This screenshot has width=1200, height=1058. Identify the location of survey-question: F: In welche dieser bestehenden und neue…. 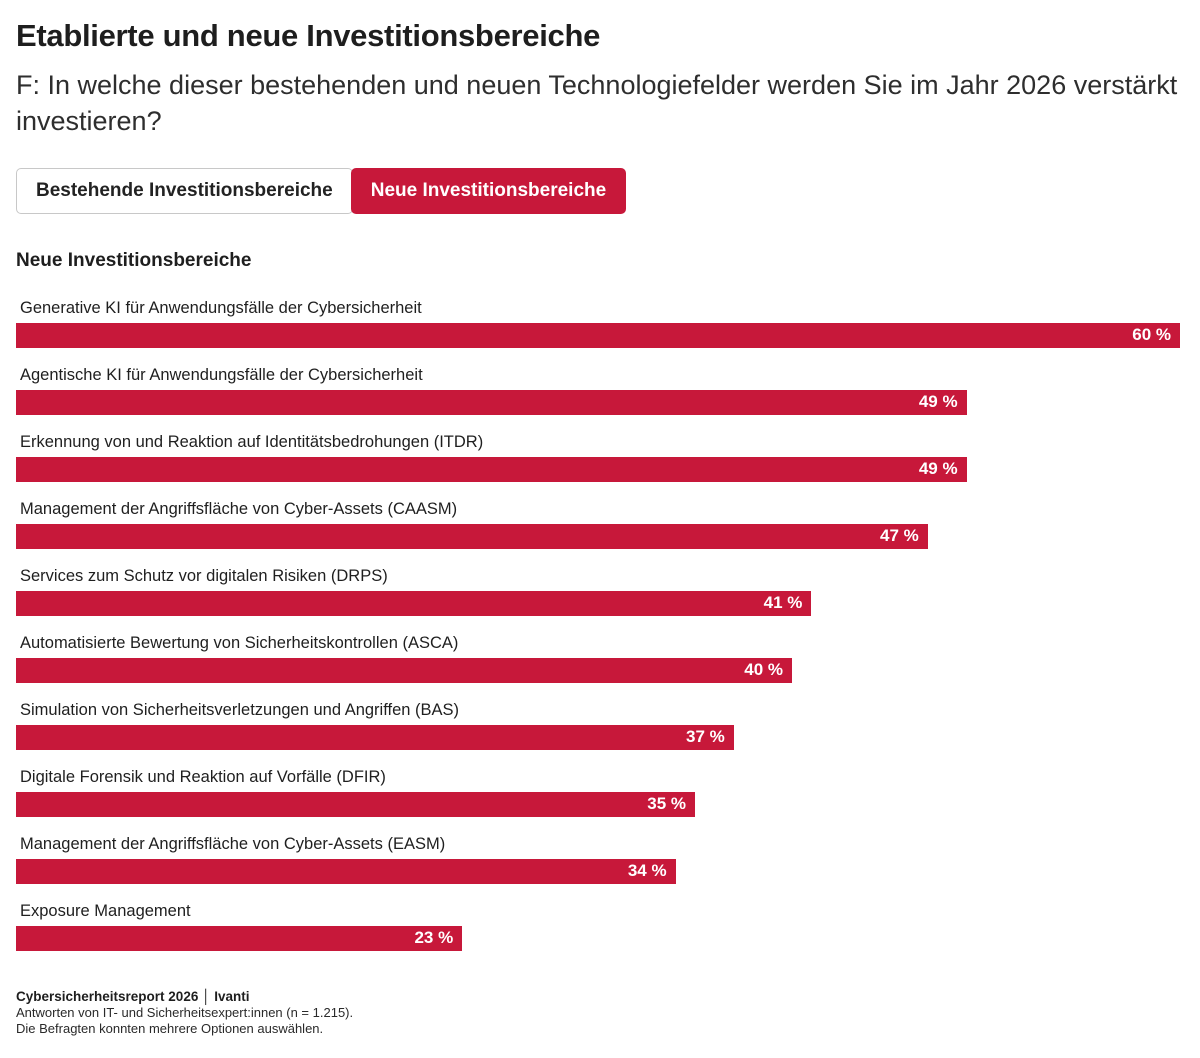
(597, 103).